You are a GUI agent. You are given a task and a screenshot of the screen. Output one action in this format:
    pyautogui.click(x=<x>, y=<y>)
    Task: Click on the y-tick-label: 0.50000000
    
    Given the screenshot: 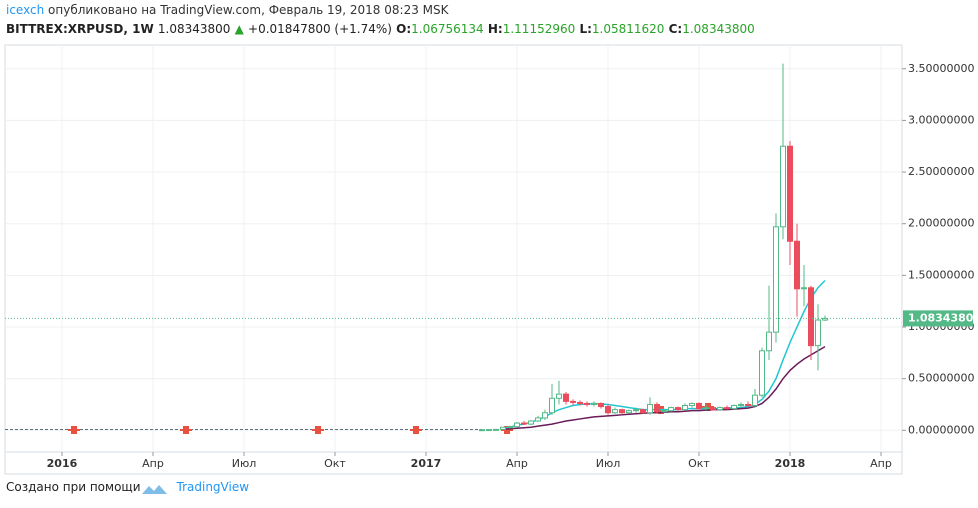 What is the action you would take?
    pyautogui.click(x=941, y=378)
    